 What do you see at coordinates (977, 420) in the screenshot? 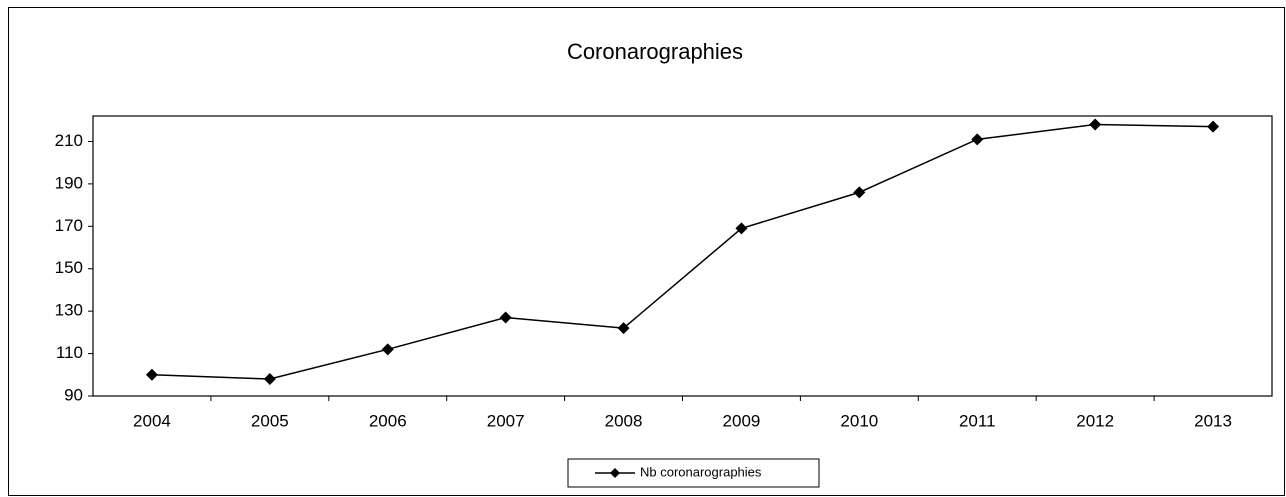
I see `x-tick-label: 2011` at bounding box center [977, 420].